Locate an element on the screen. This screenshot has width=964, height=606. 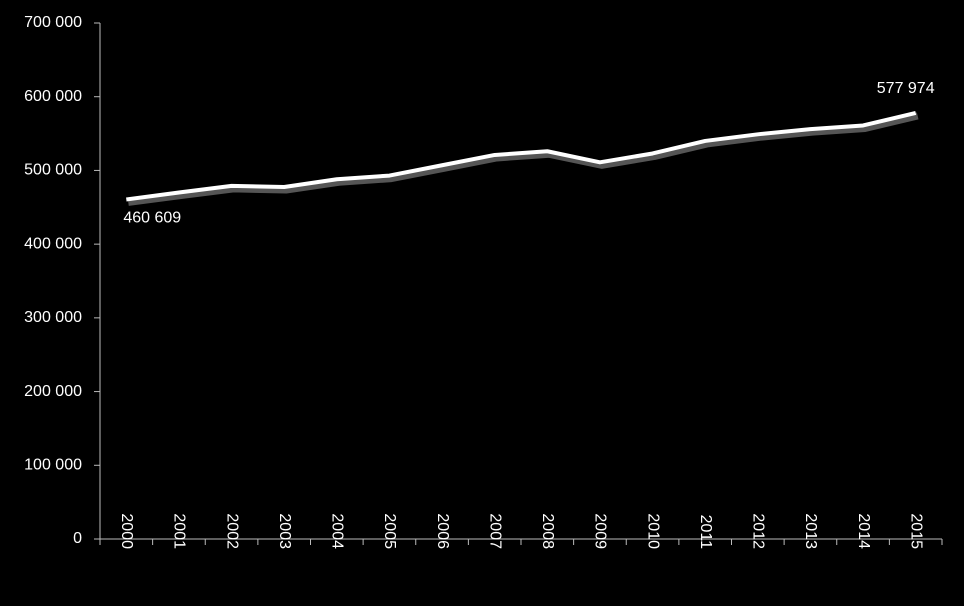
x-tick-label: 2000 is located at coordinates (126, 531).